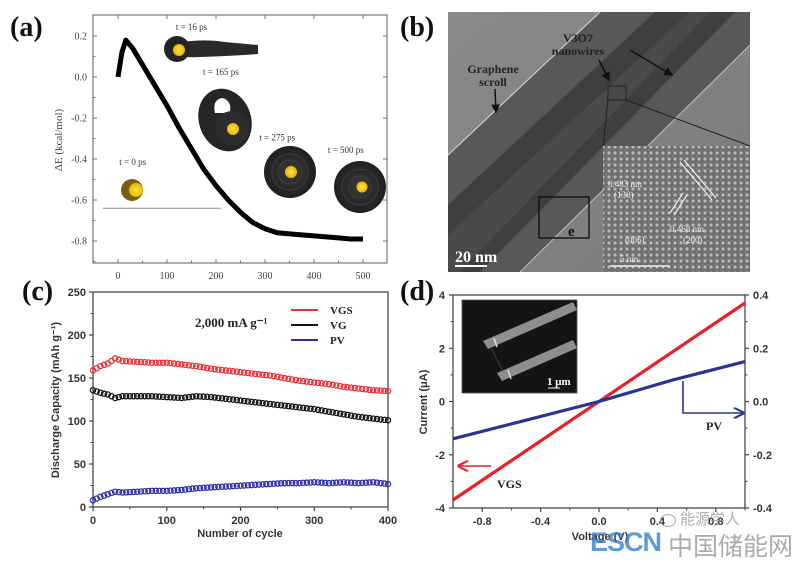 Image resolution: width=800 pixels, height=563 pixels. I want to click on escn-cn-text: 中国储能网, so click(730, 545).